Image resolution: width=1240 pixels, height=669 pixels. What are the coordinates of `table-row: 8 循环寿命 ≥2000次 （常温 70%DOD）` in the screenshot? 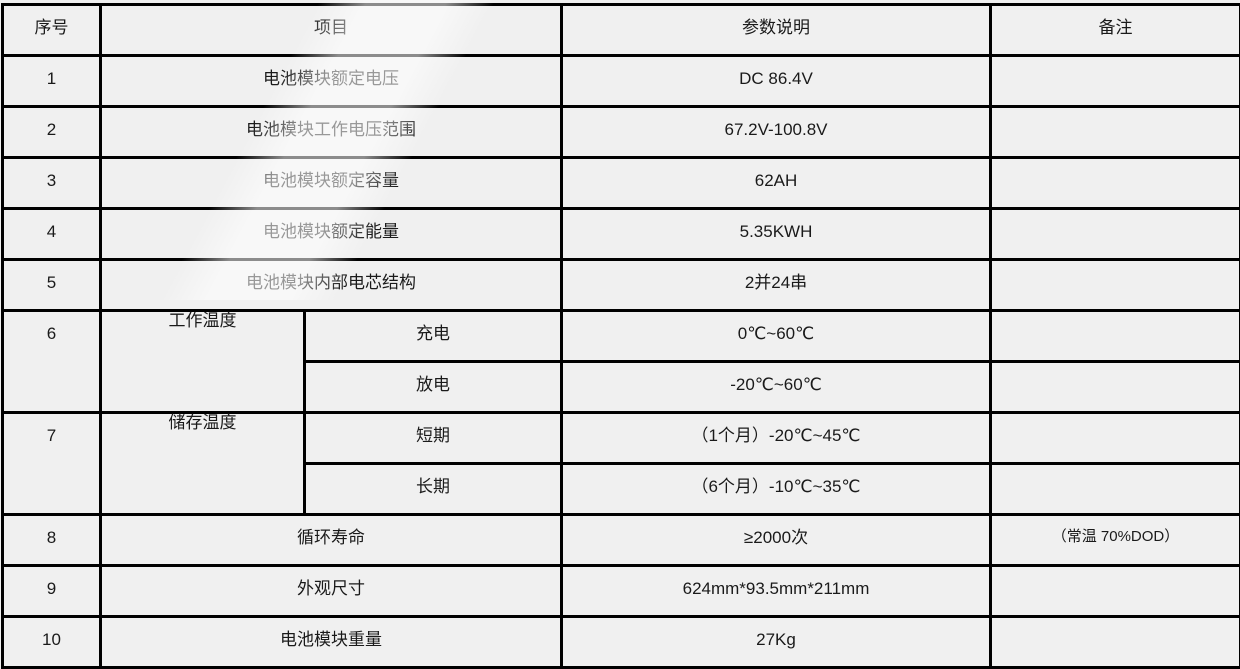 It's located at (621, 540).